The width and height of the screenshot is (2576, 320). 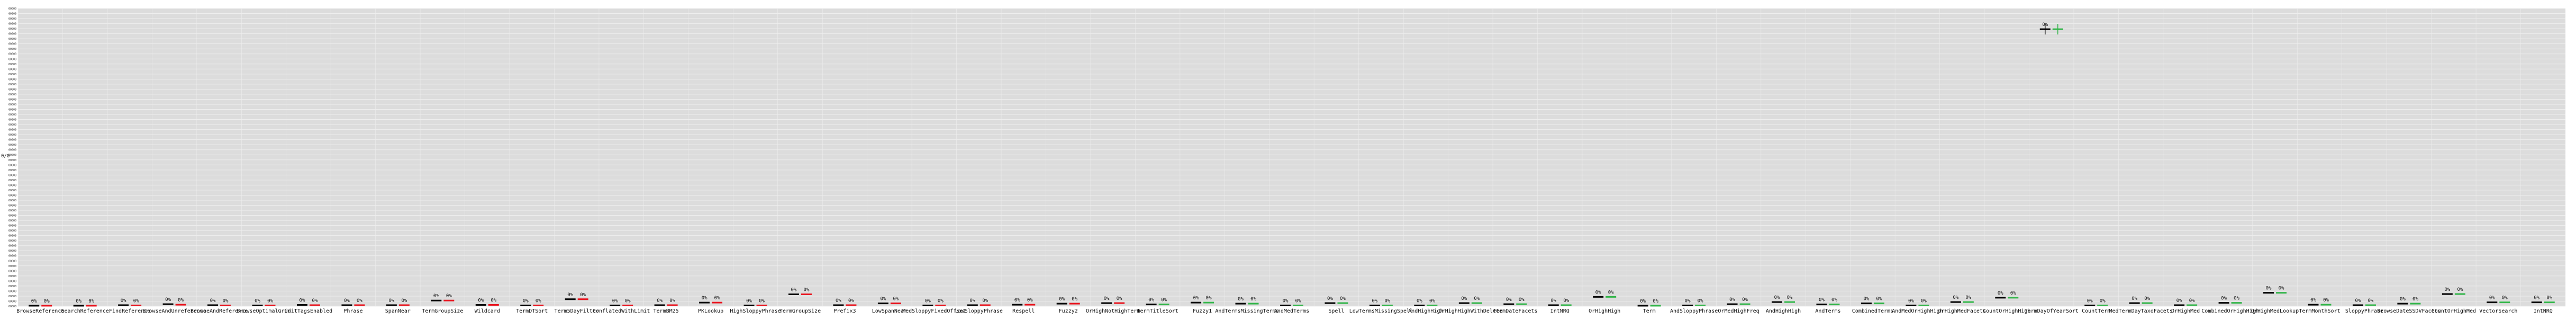 I want to click on x-tick-label: Respell, so click(x=1023, y=311).